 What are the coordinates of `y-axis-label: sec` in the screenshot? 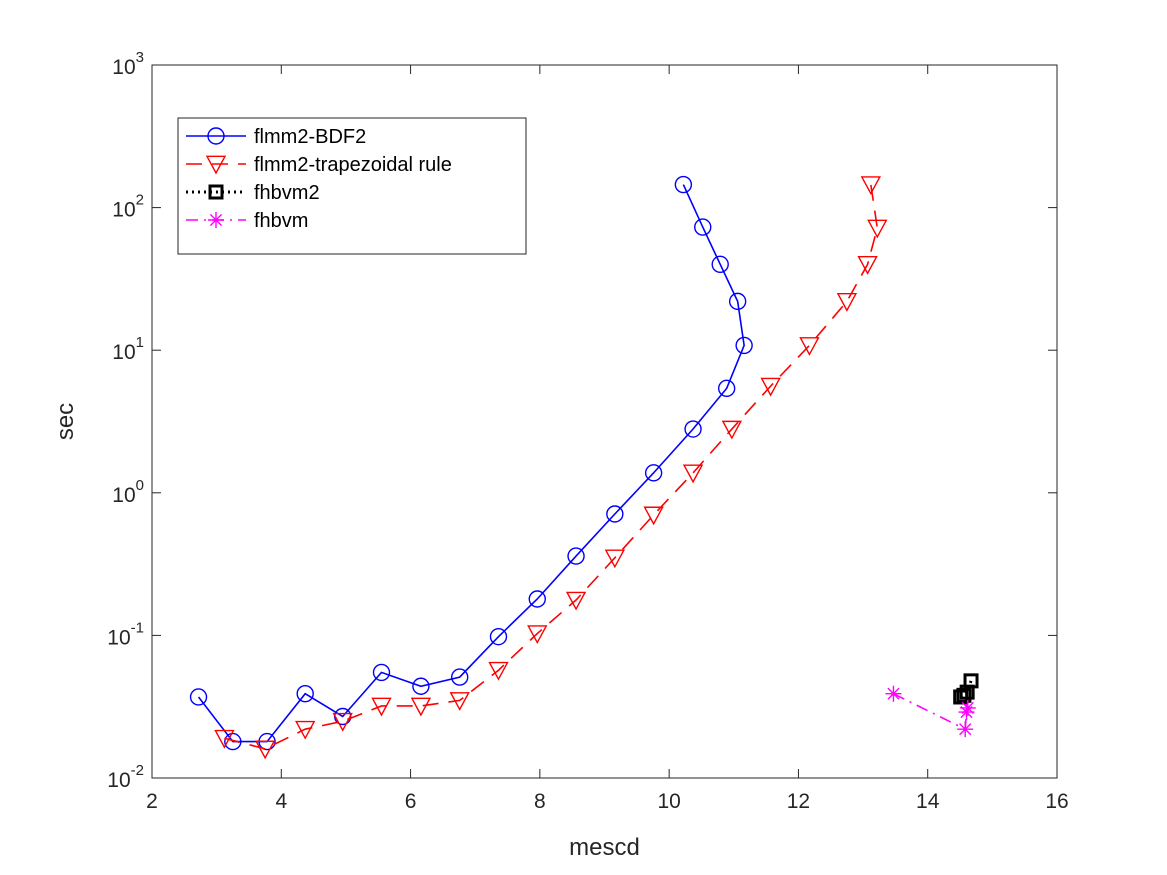 It's located at (65, 421).